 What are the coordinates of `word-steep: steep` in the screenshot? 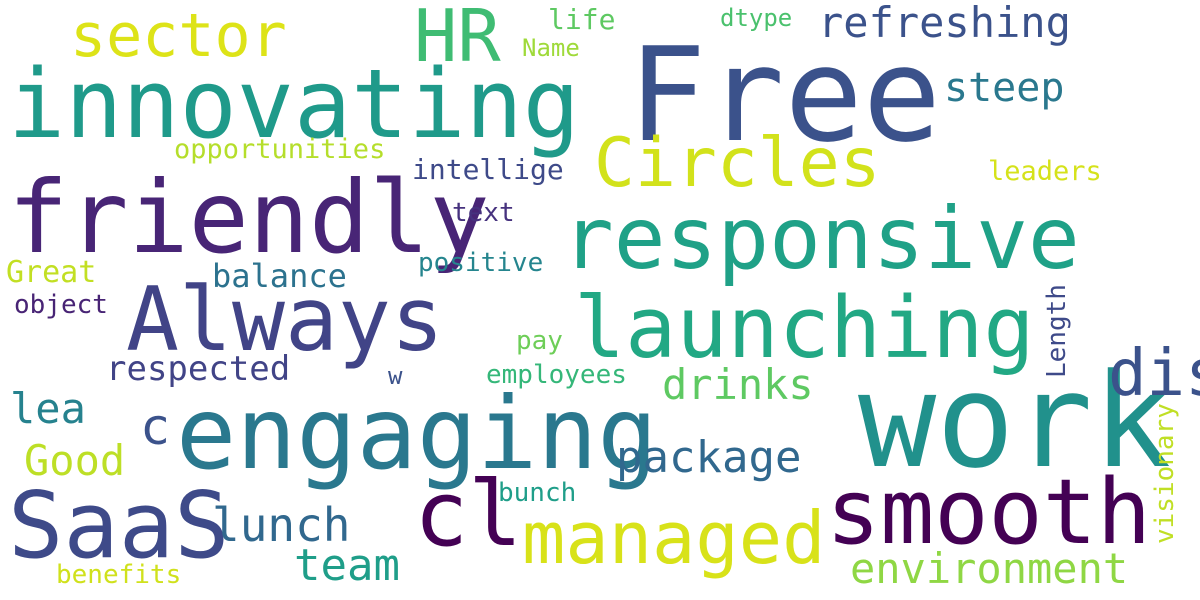 It's located at (1004, 88).